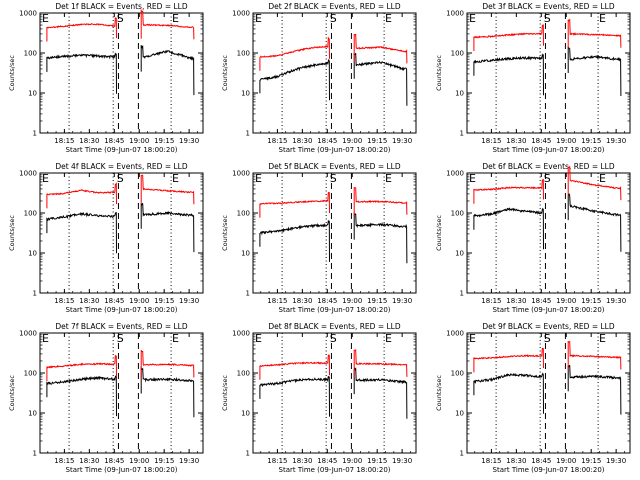 This screenshot has height=480, width=640. What do you see at coordinates (121, 326) in the screenshot?
I see `panel-title: Det 7f BLACK = Events, RED = LLD` at bounding box center [121, 326].